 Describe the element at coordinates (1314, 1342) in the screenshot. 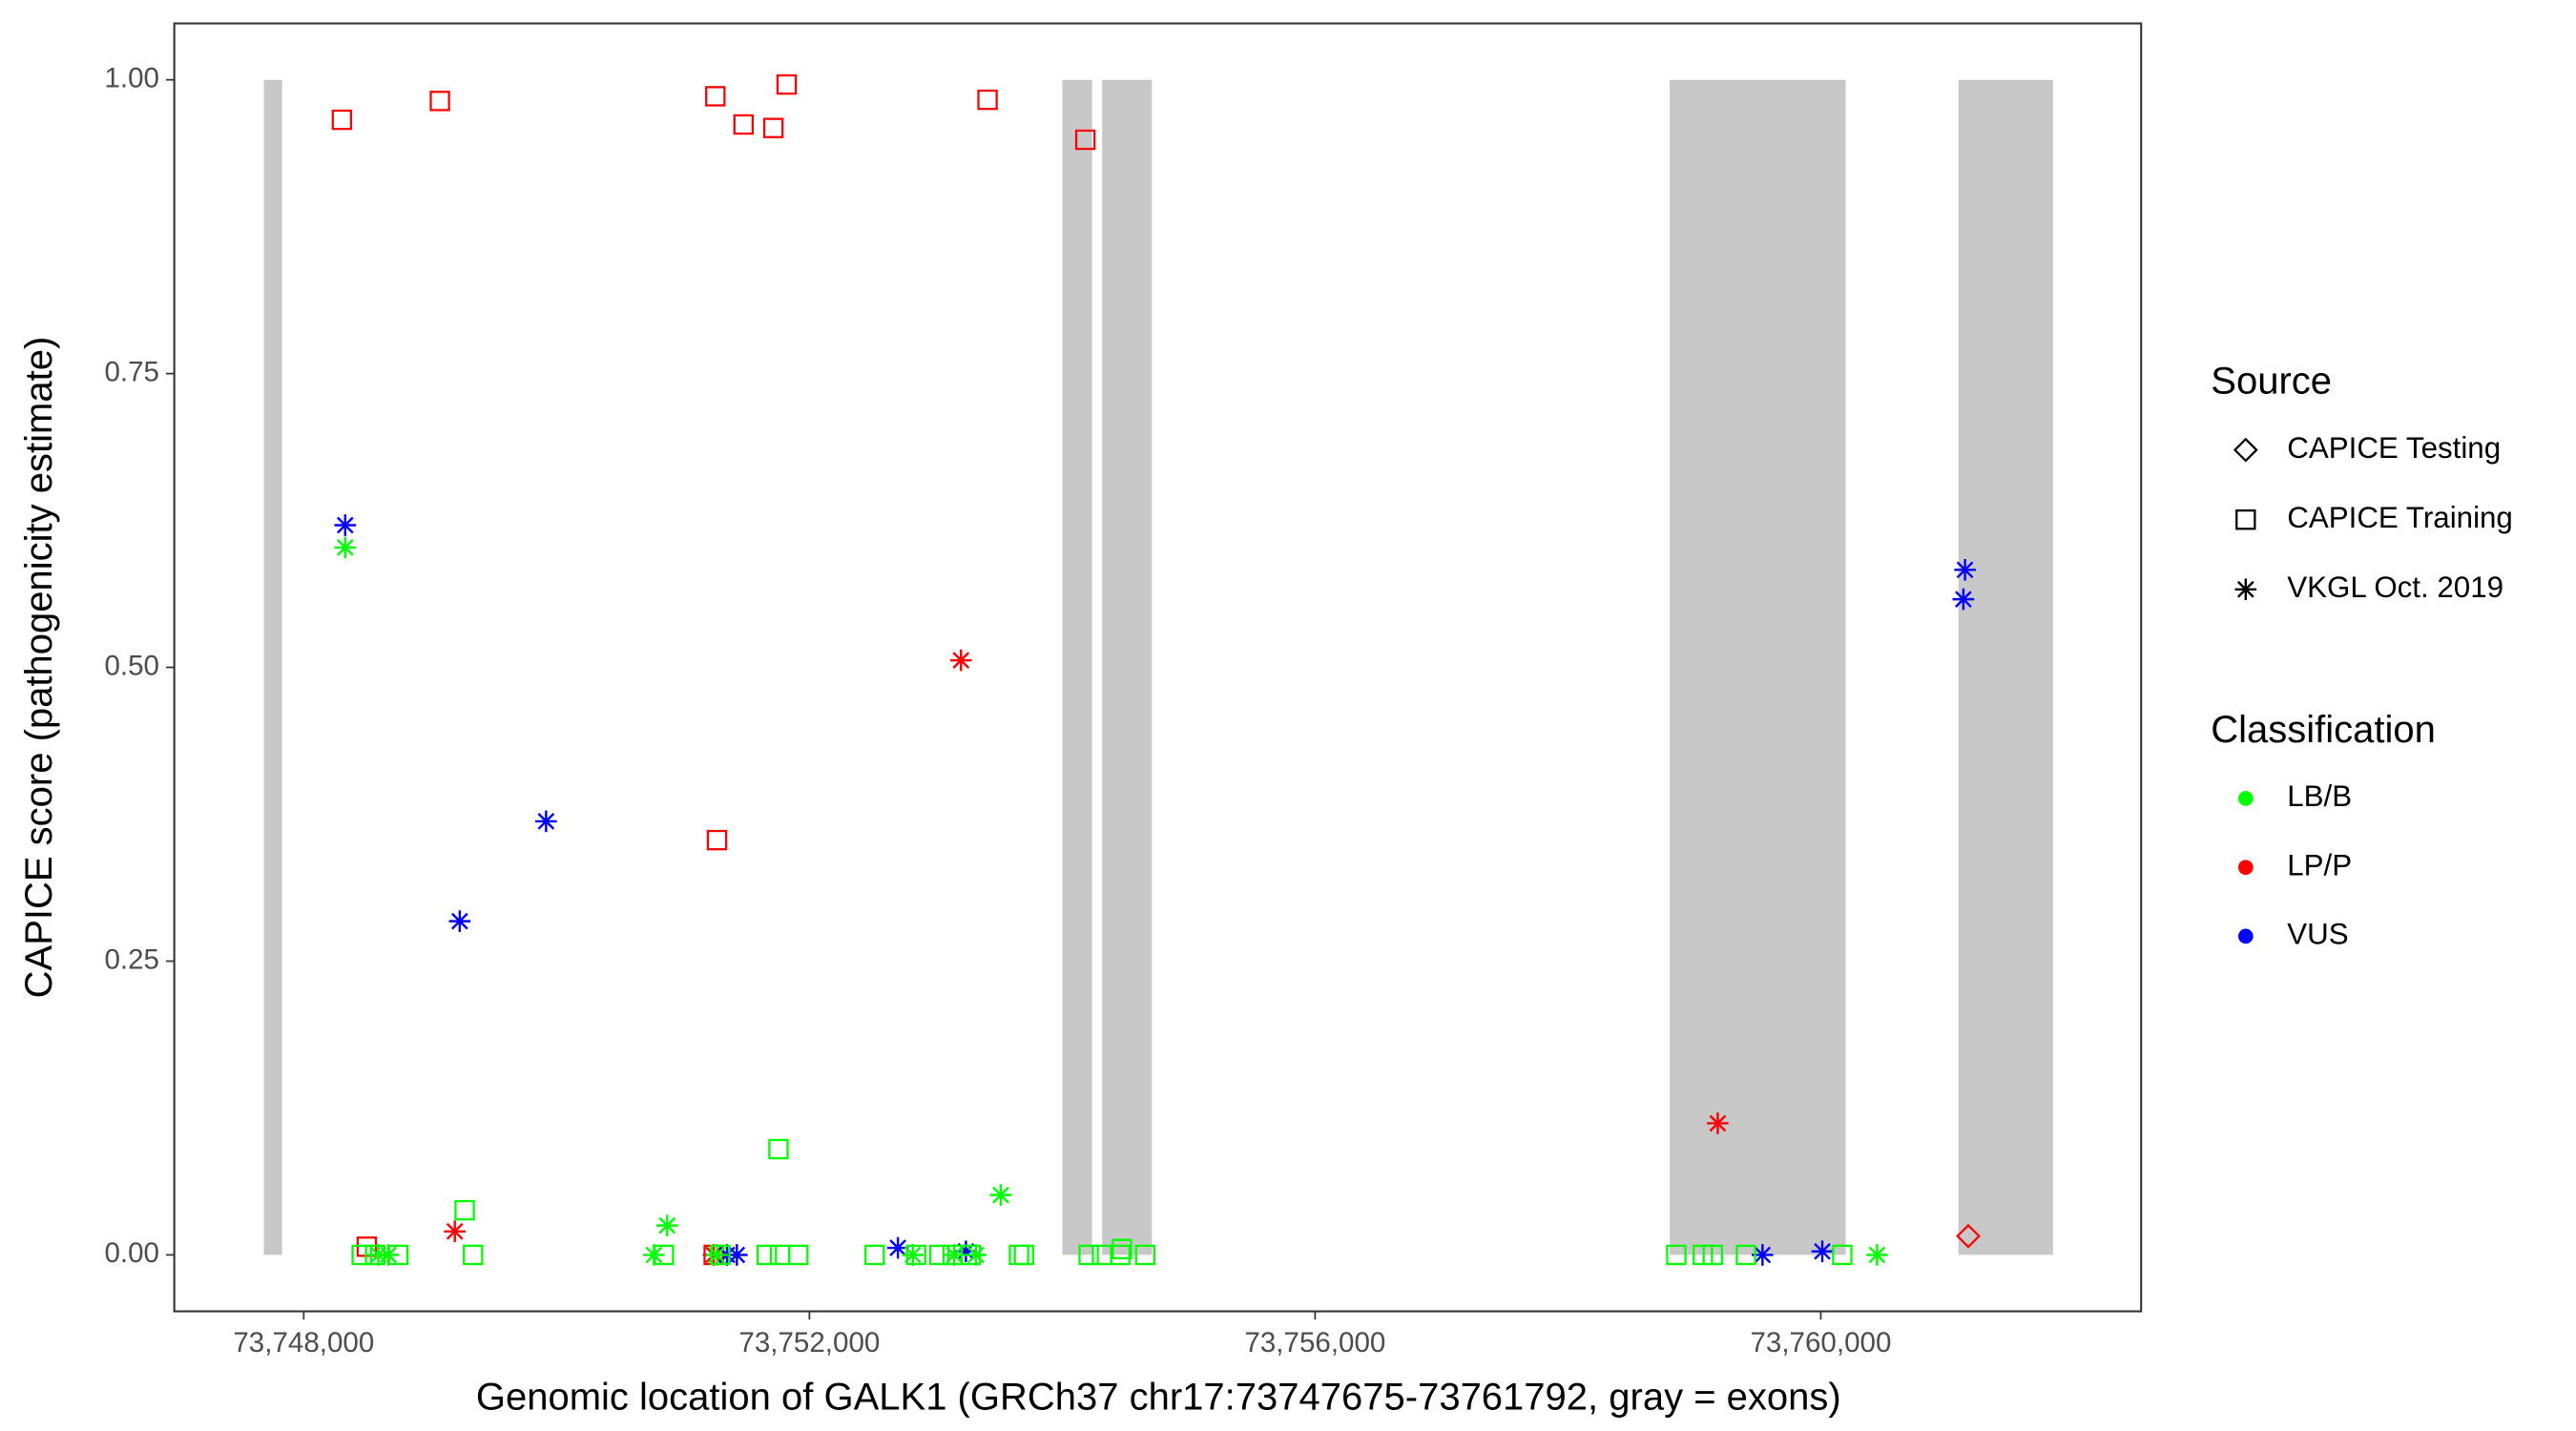

I see `x-tick-label: 73,756,000` at that location.